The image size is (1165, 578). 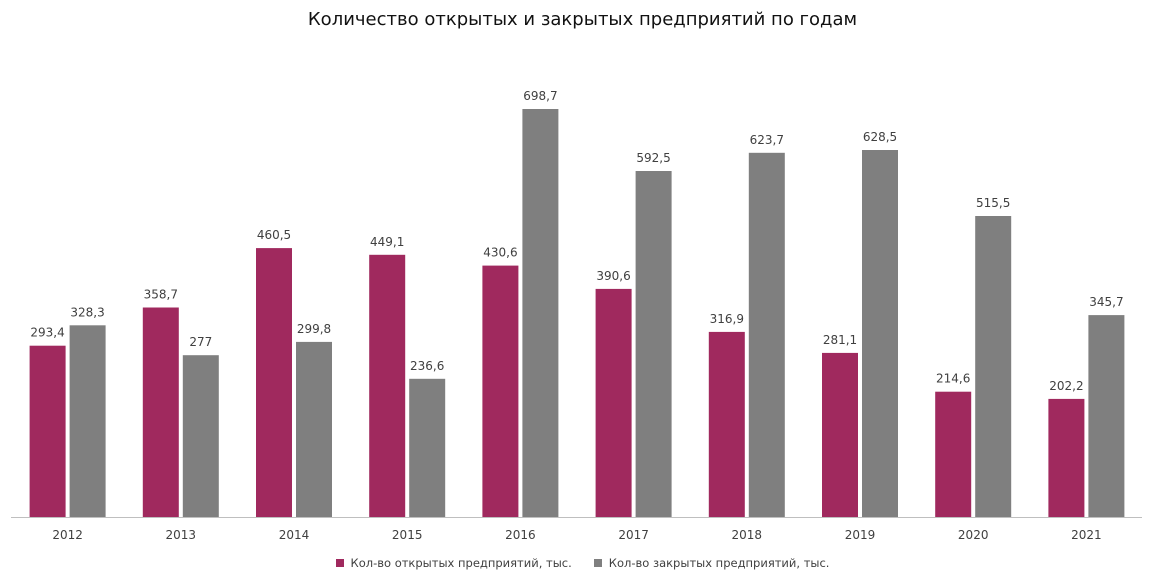 What do you see at coordinates (880, 333) in the screenshot?
I see `bar-closed-2019` at bounding box center [880, 333].